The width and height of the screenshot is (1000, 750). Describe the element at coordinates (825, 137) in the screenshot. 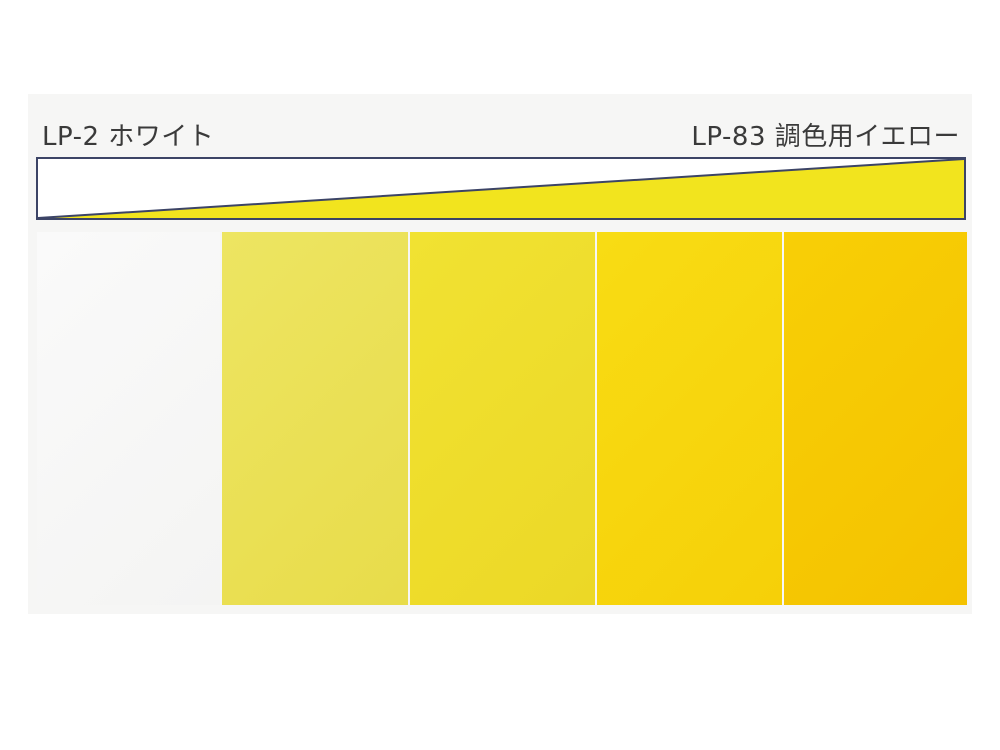

I see `label-yellow: LP-83 調色用イエロー` at that location.